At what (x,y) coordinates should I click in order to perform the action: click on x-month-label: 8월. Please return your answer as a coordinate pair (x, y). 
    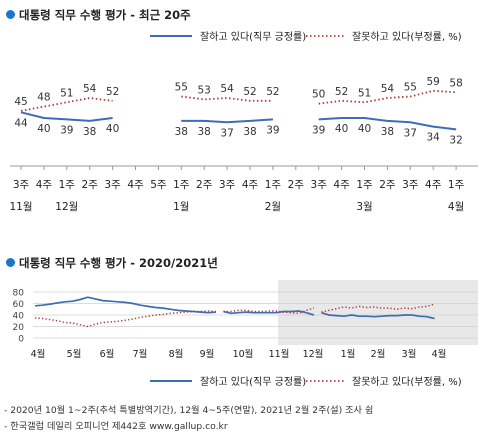
    Looking at the image, I should click on (176, 354).